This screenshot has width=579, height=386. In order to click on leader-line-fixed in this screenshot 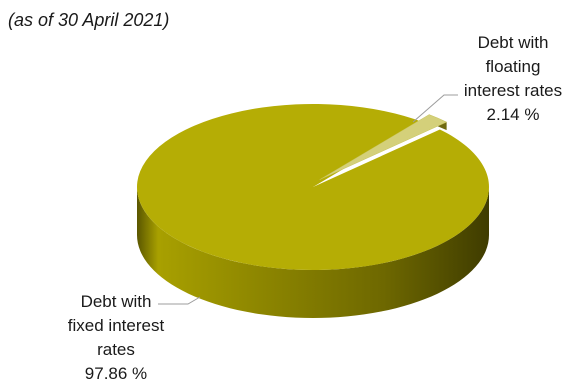, I will do `click(179, 300)`.